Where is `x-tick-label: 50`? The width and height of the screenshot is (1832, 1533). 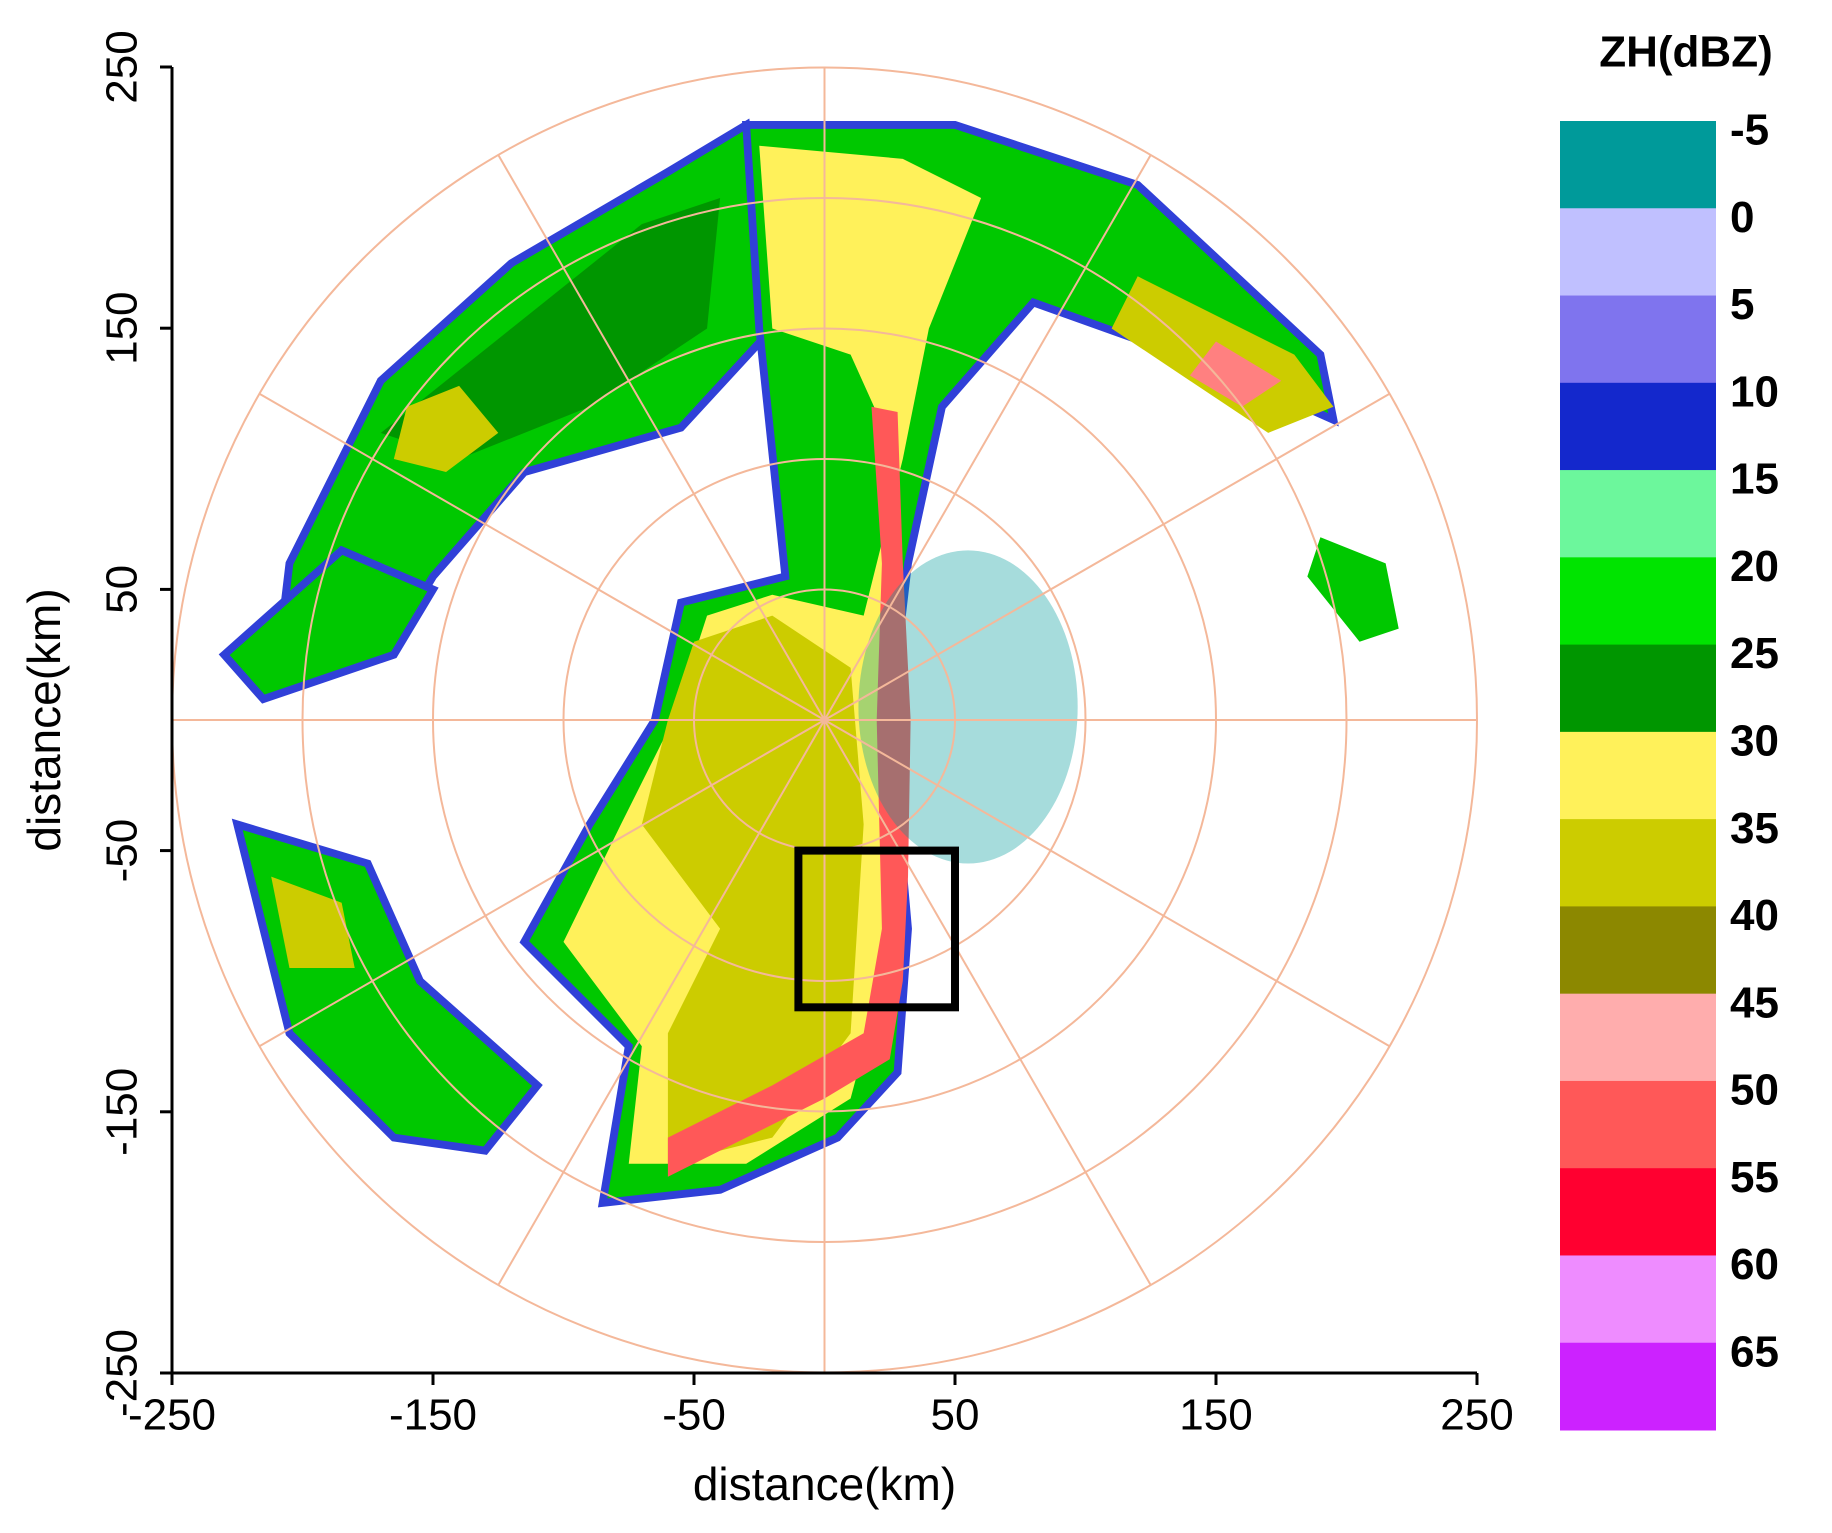 x-tick-label: 50 is located at coordinates (955, 1415).